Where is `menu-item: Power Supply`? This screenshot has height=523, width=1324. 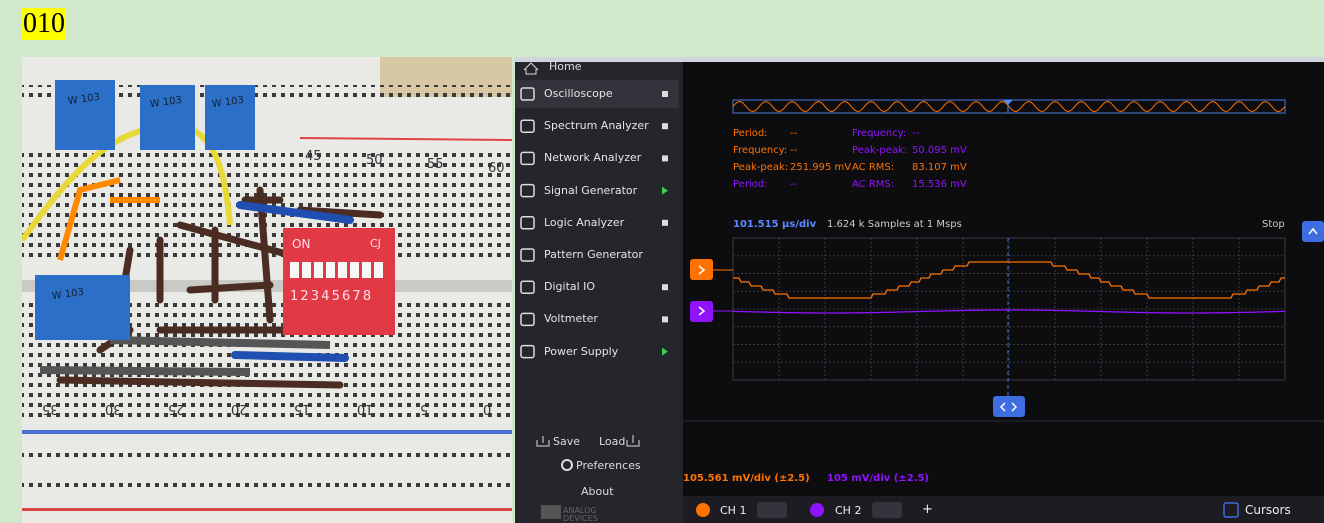
menu-item: Power Supply is located at coordinates (581, 351).